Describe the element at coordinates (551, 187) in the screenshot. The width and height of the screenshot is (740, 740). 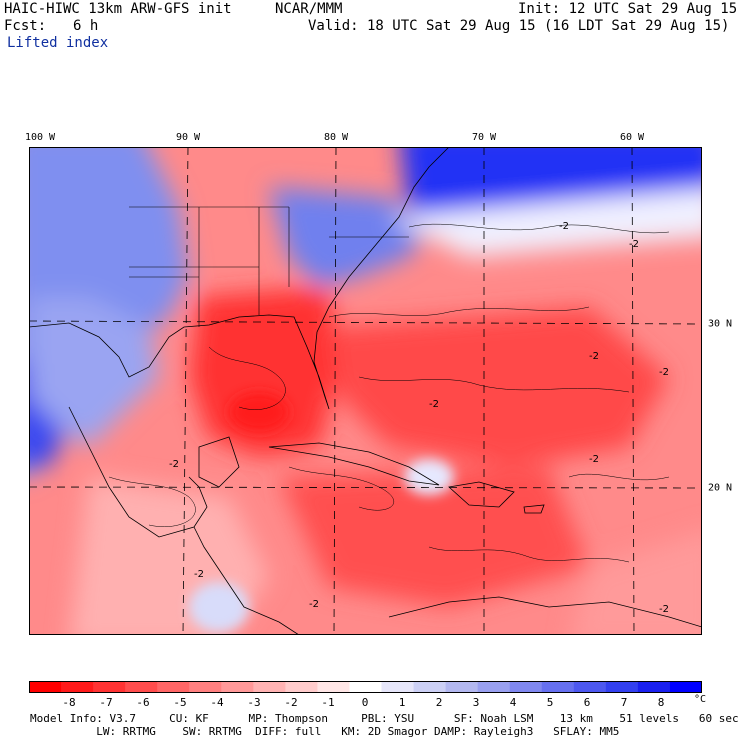
I see `field-blue-northeast` at that location.